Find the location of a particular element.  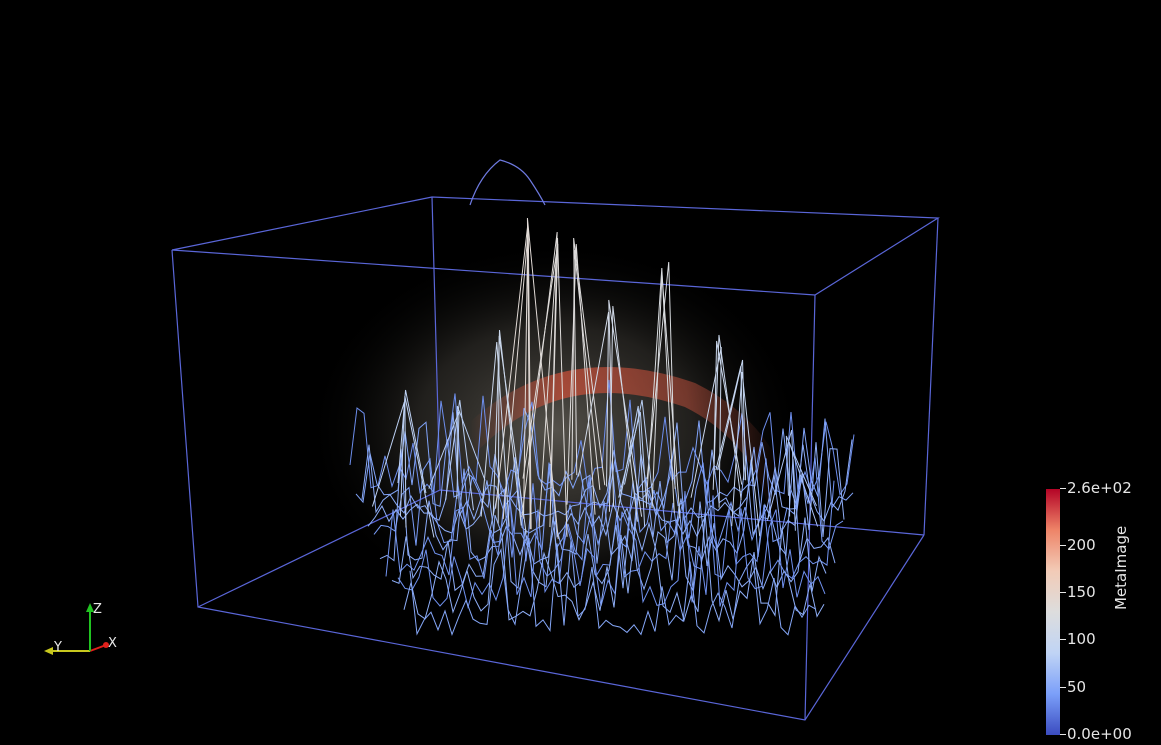

x-axis-tip-icon is located at coordinates (106, 645).